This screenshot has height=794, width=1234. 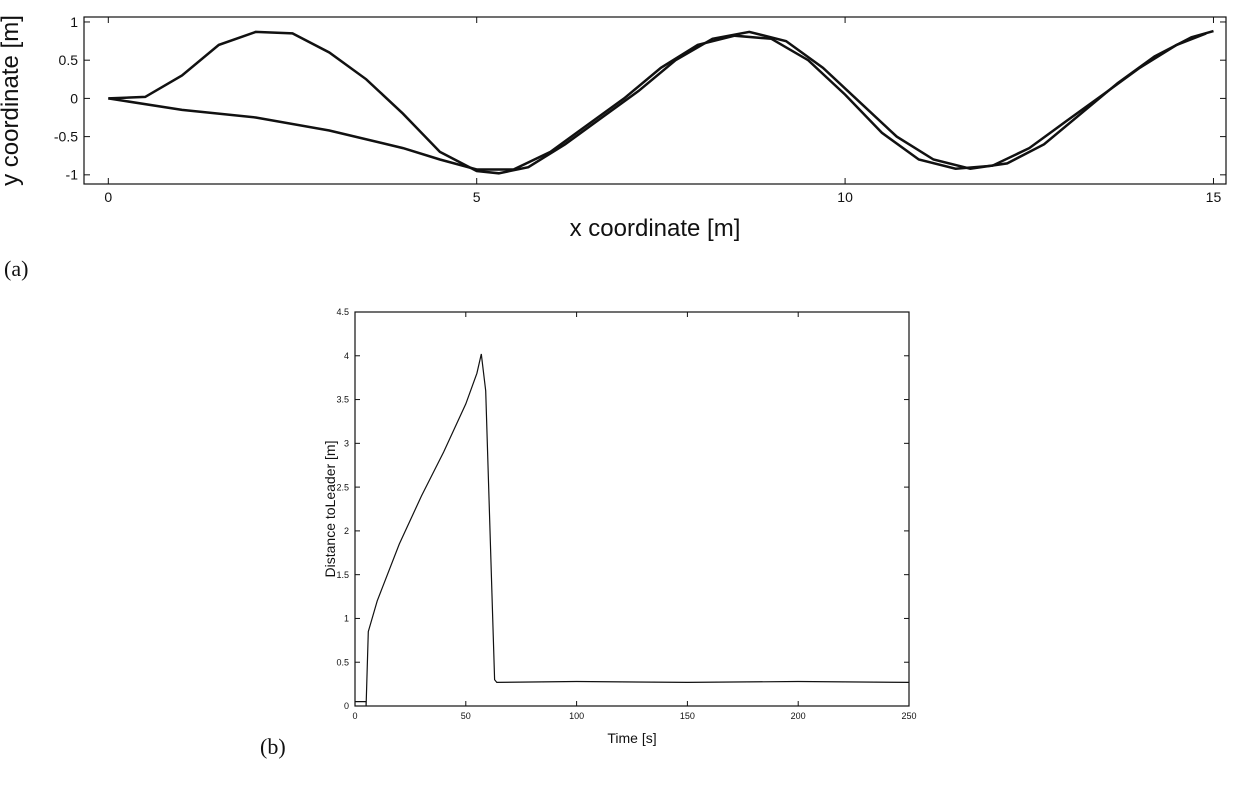 I want to click on x-tick-label: 15, so click(x=1214, y=197).